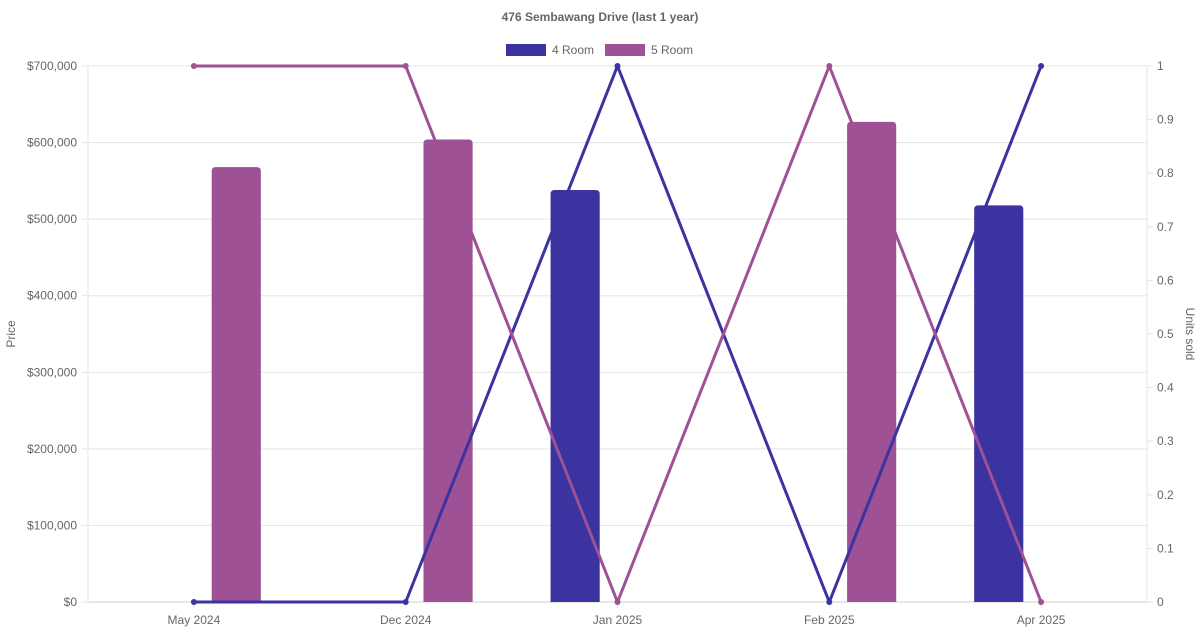  I want to click on legend-label-5-room: 5 Room, so click(672, 50).